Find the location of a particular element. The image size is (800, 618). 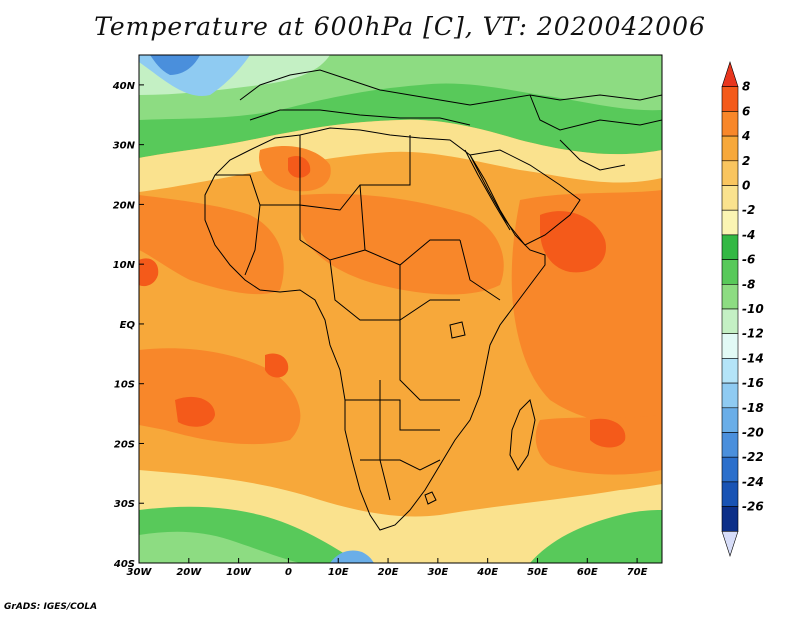

colorbar-label: 6 is located at coordinates (746, 111).